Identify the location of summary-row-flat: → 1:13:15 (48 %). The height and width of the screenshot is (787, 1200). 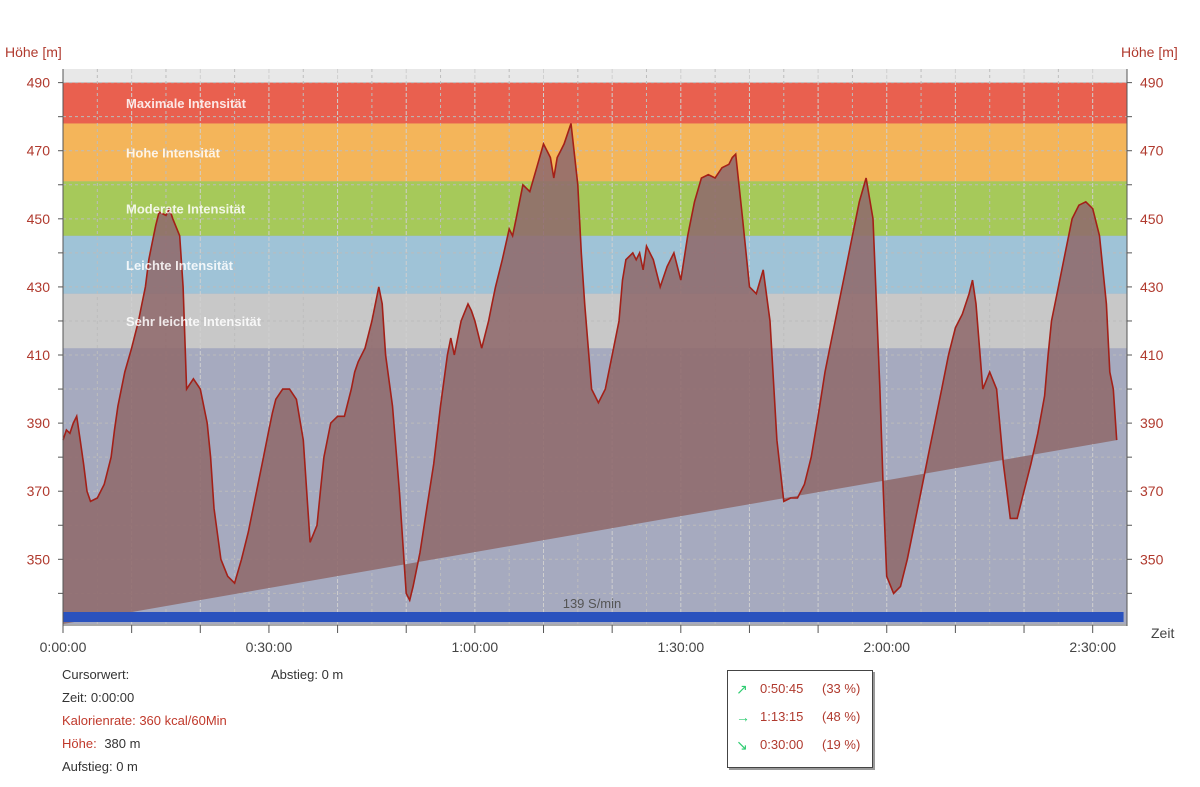
(800, 719).